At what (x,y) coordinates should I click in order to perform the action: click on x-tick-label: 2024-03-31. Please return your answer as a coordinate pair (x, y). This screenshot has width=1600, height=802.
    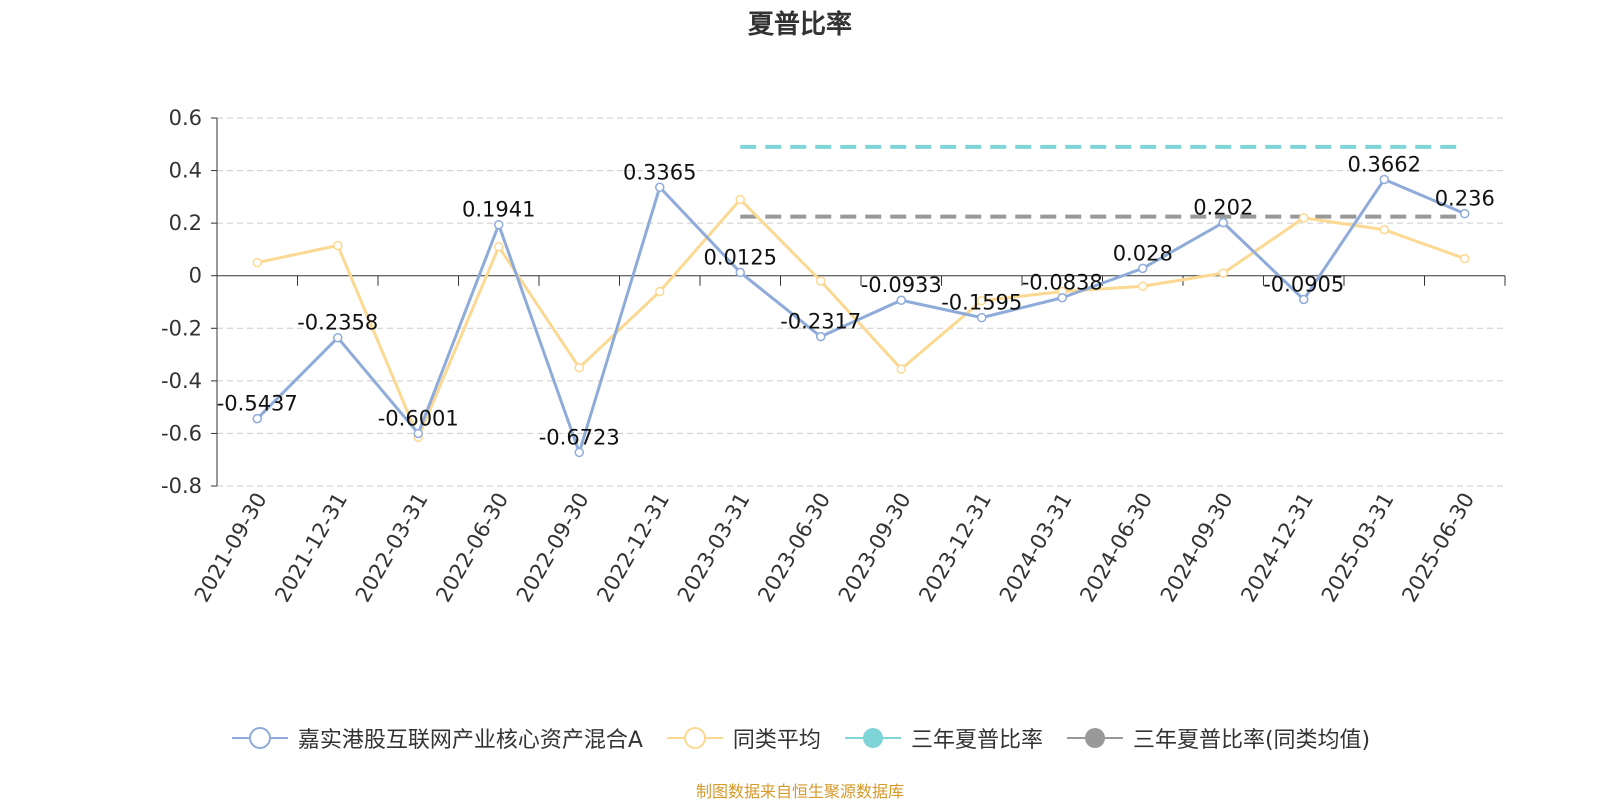
    Looking at the image, I should click on (1036, 548).